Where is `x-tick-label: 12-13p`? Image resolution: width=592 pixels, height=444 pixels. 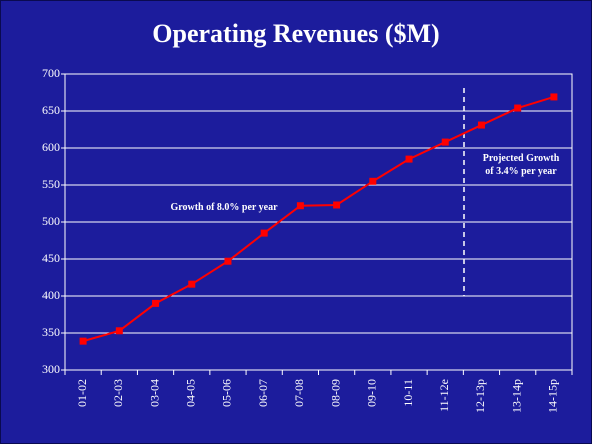 x-tick-label: 12-13p is located at coordinates (480, 396).